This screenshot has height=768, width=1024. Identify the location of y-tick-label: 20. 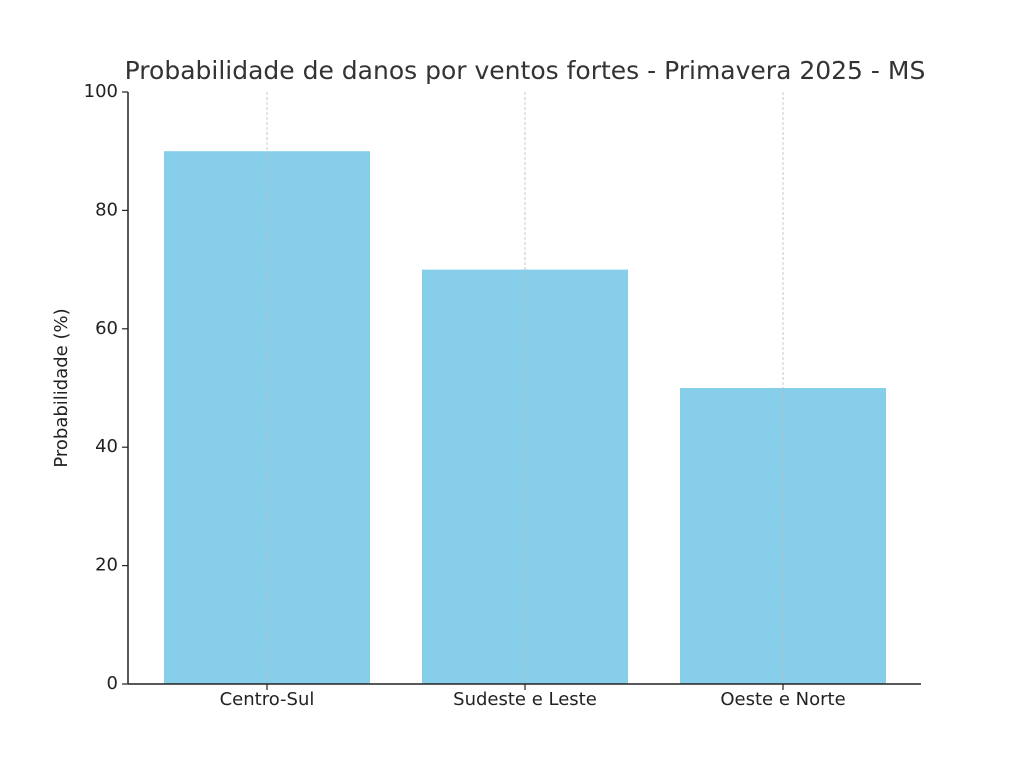
(106, 565).